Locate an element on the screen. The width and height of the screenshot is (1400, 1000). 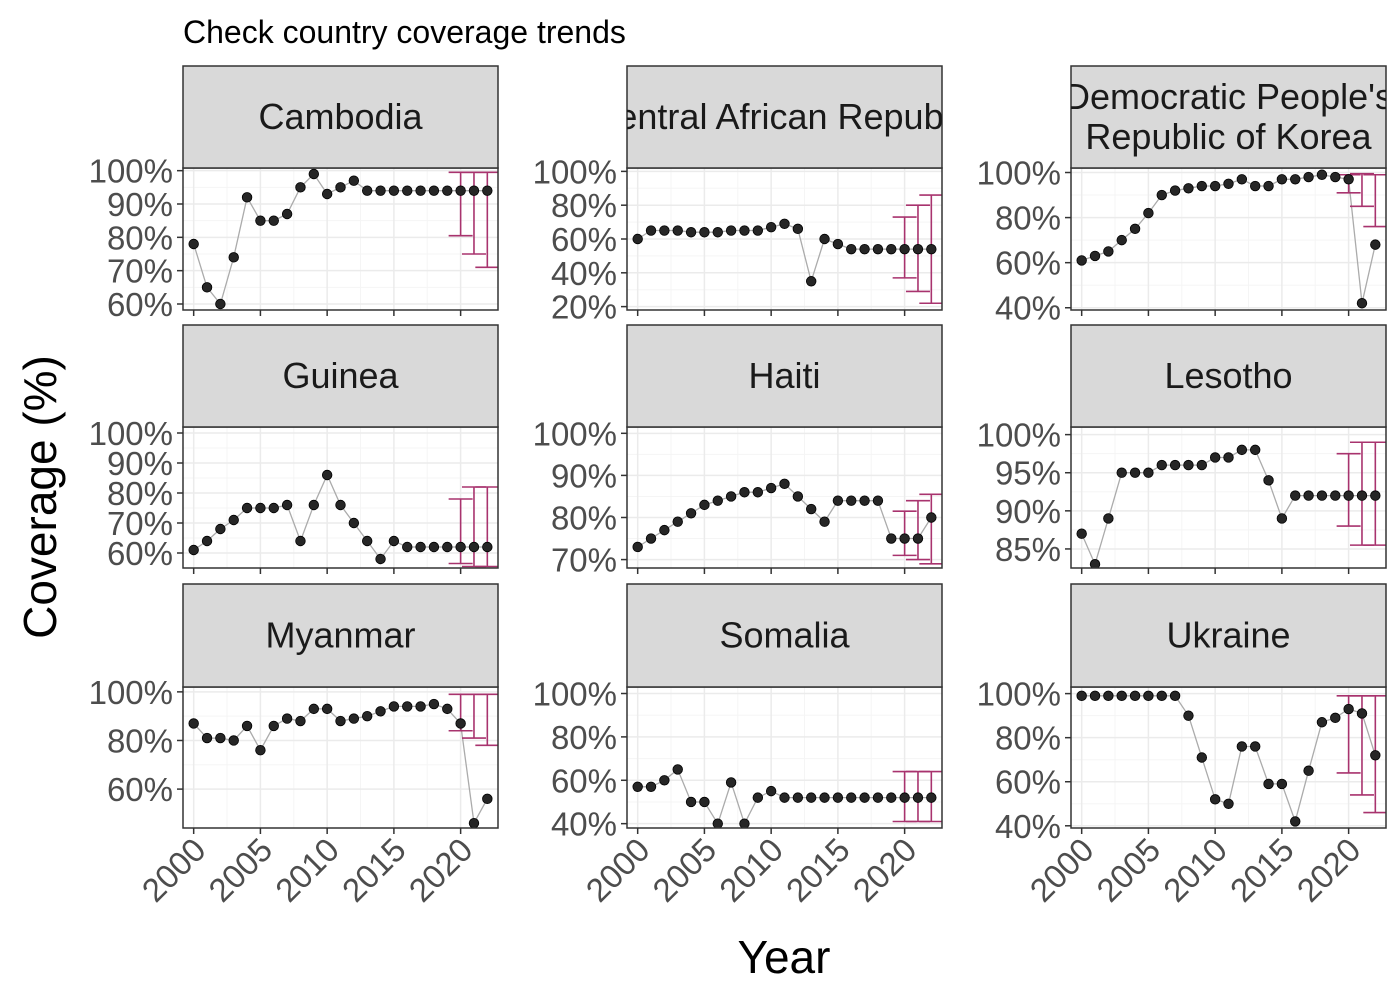
strip-label: Ukraine is located at coordinates (1228, 635).